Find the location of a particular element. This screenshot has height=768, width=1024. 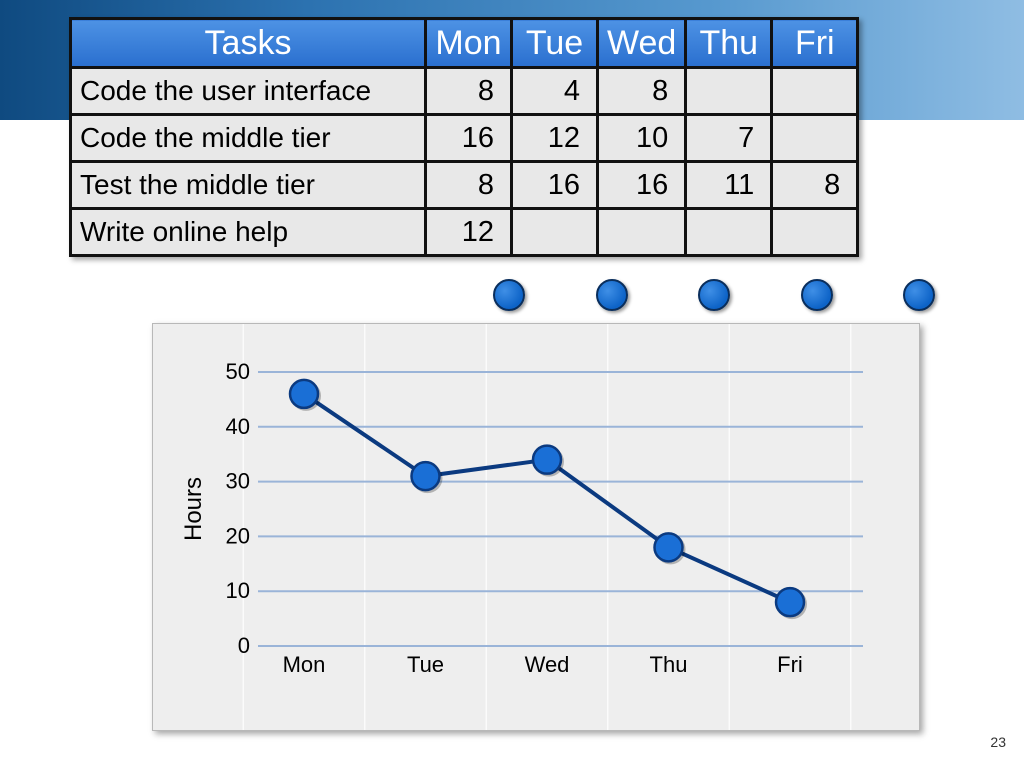

y-tick-label: 0 is located at coordinates (244, 645).